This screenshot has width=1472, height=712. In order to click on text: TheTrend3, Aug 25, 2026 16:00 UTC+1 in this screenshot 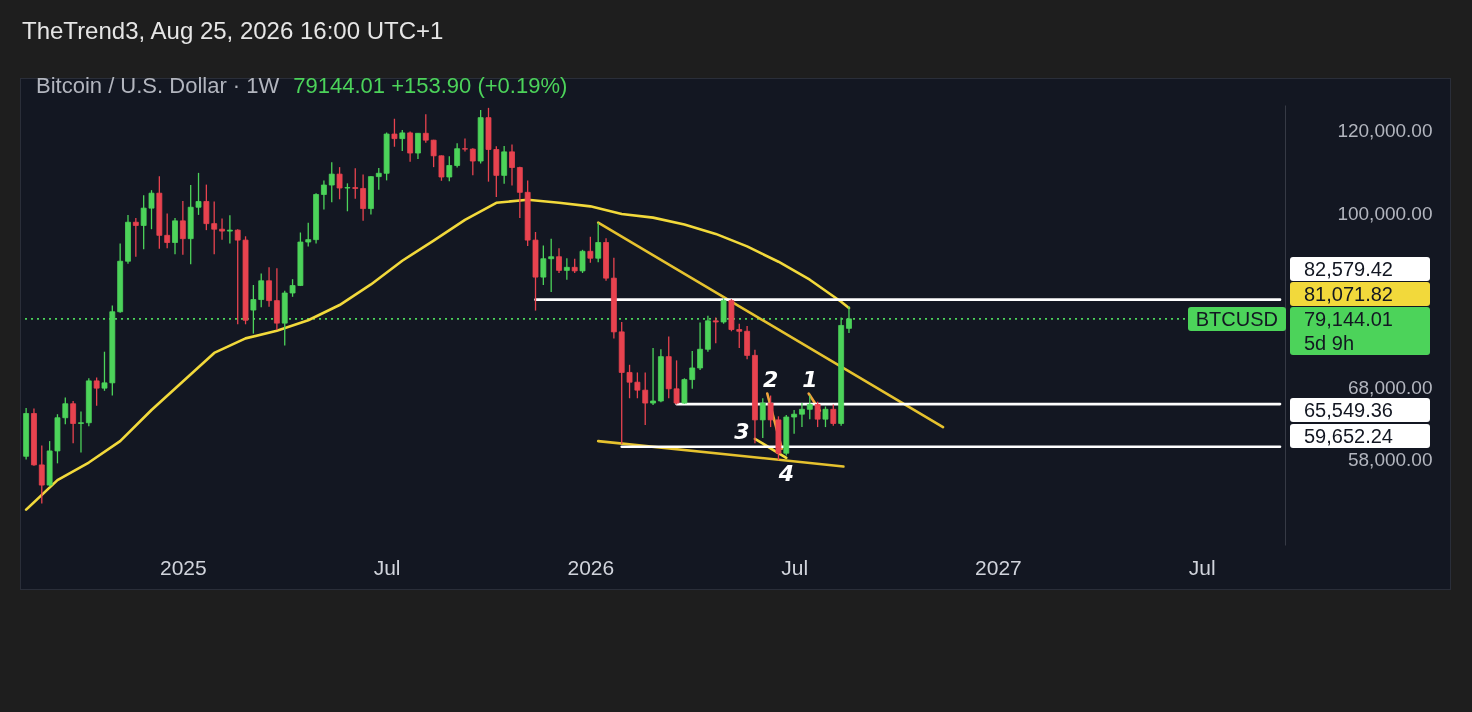, I will do `click(233, 31)`.